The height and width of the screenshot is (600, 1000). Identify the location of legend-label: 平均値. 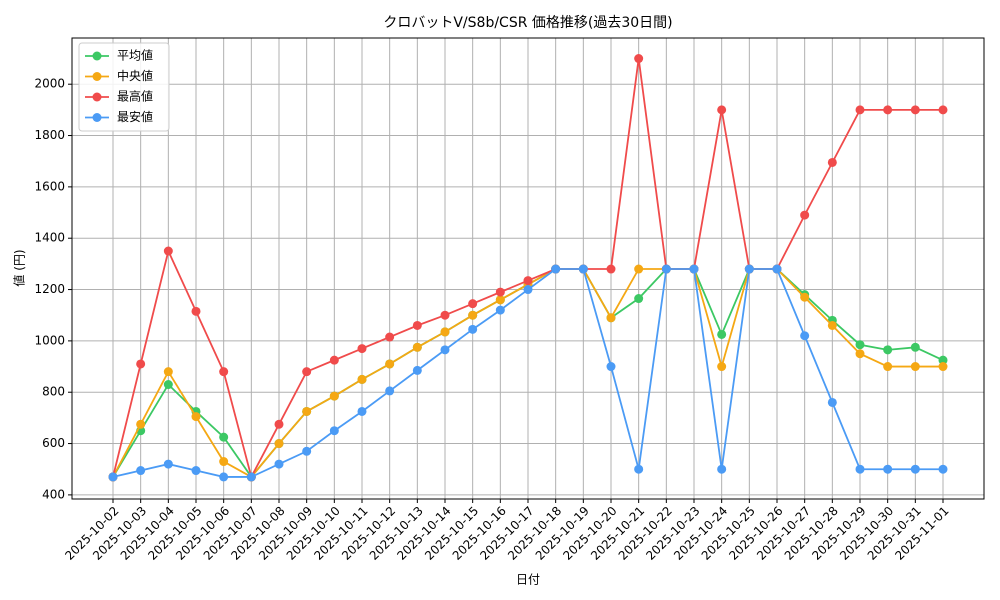
(135, 55).